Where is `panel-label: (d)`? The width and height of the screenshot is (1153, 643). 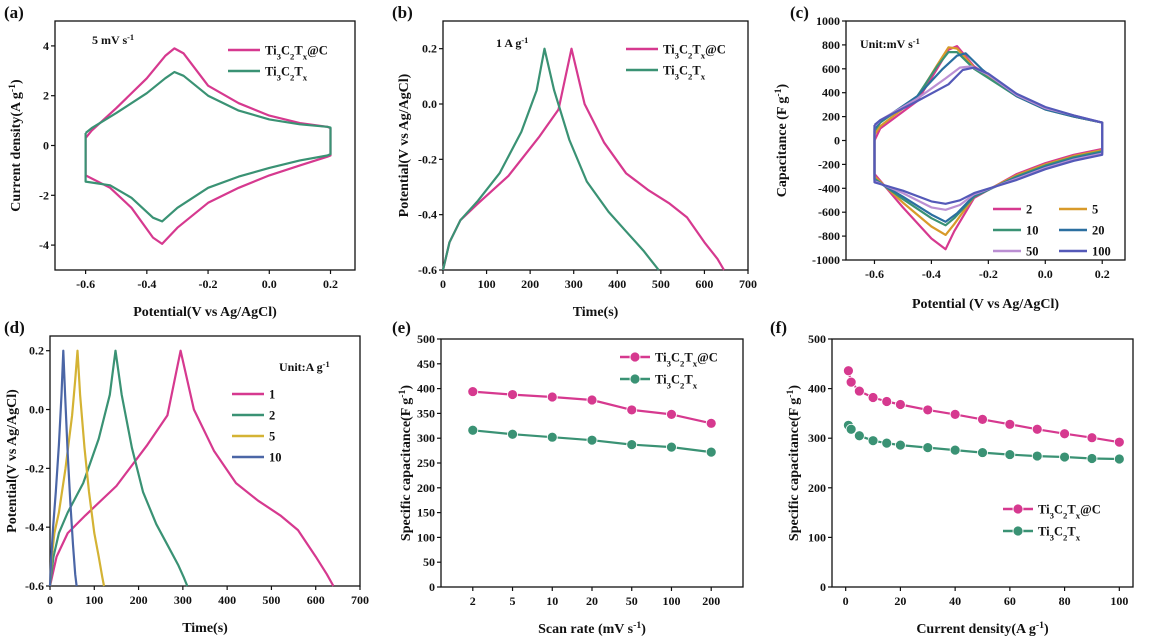
panel-label: (d) is located at coordinates (14, 327).